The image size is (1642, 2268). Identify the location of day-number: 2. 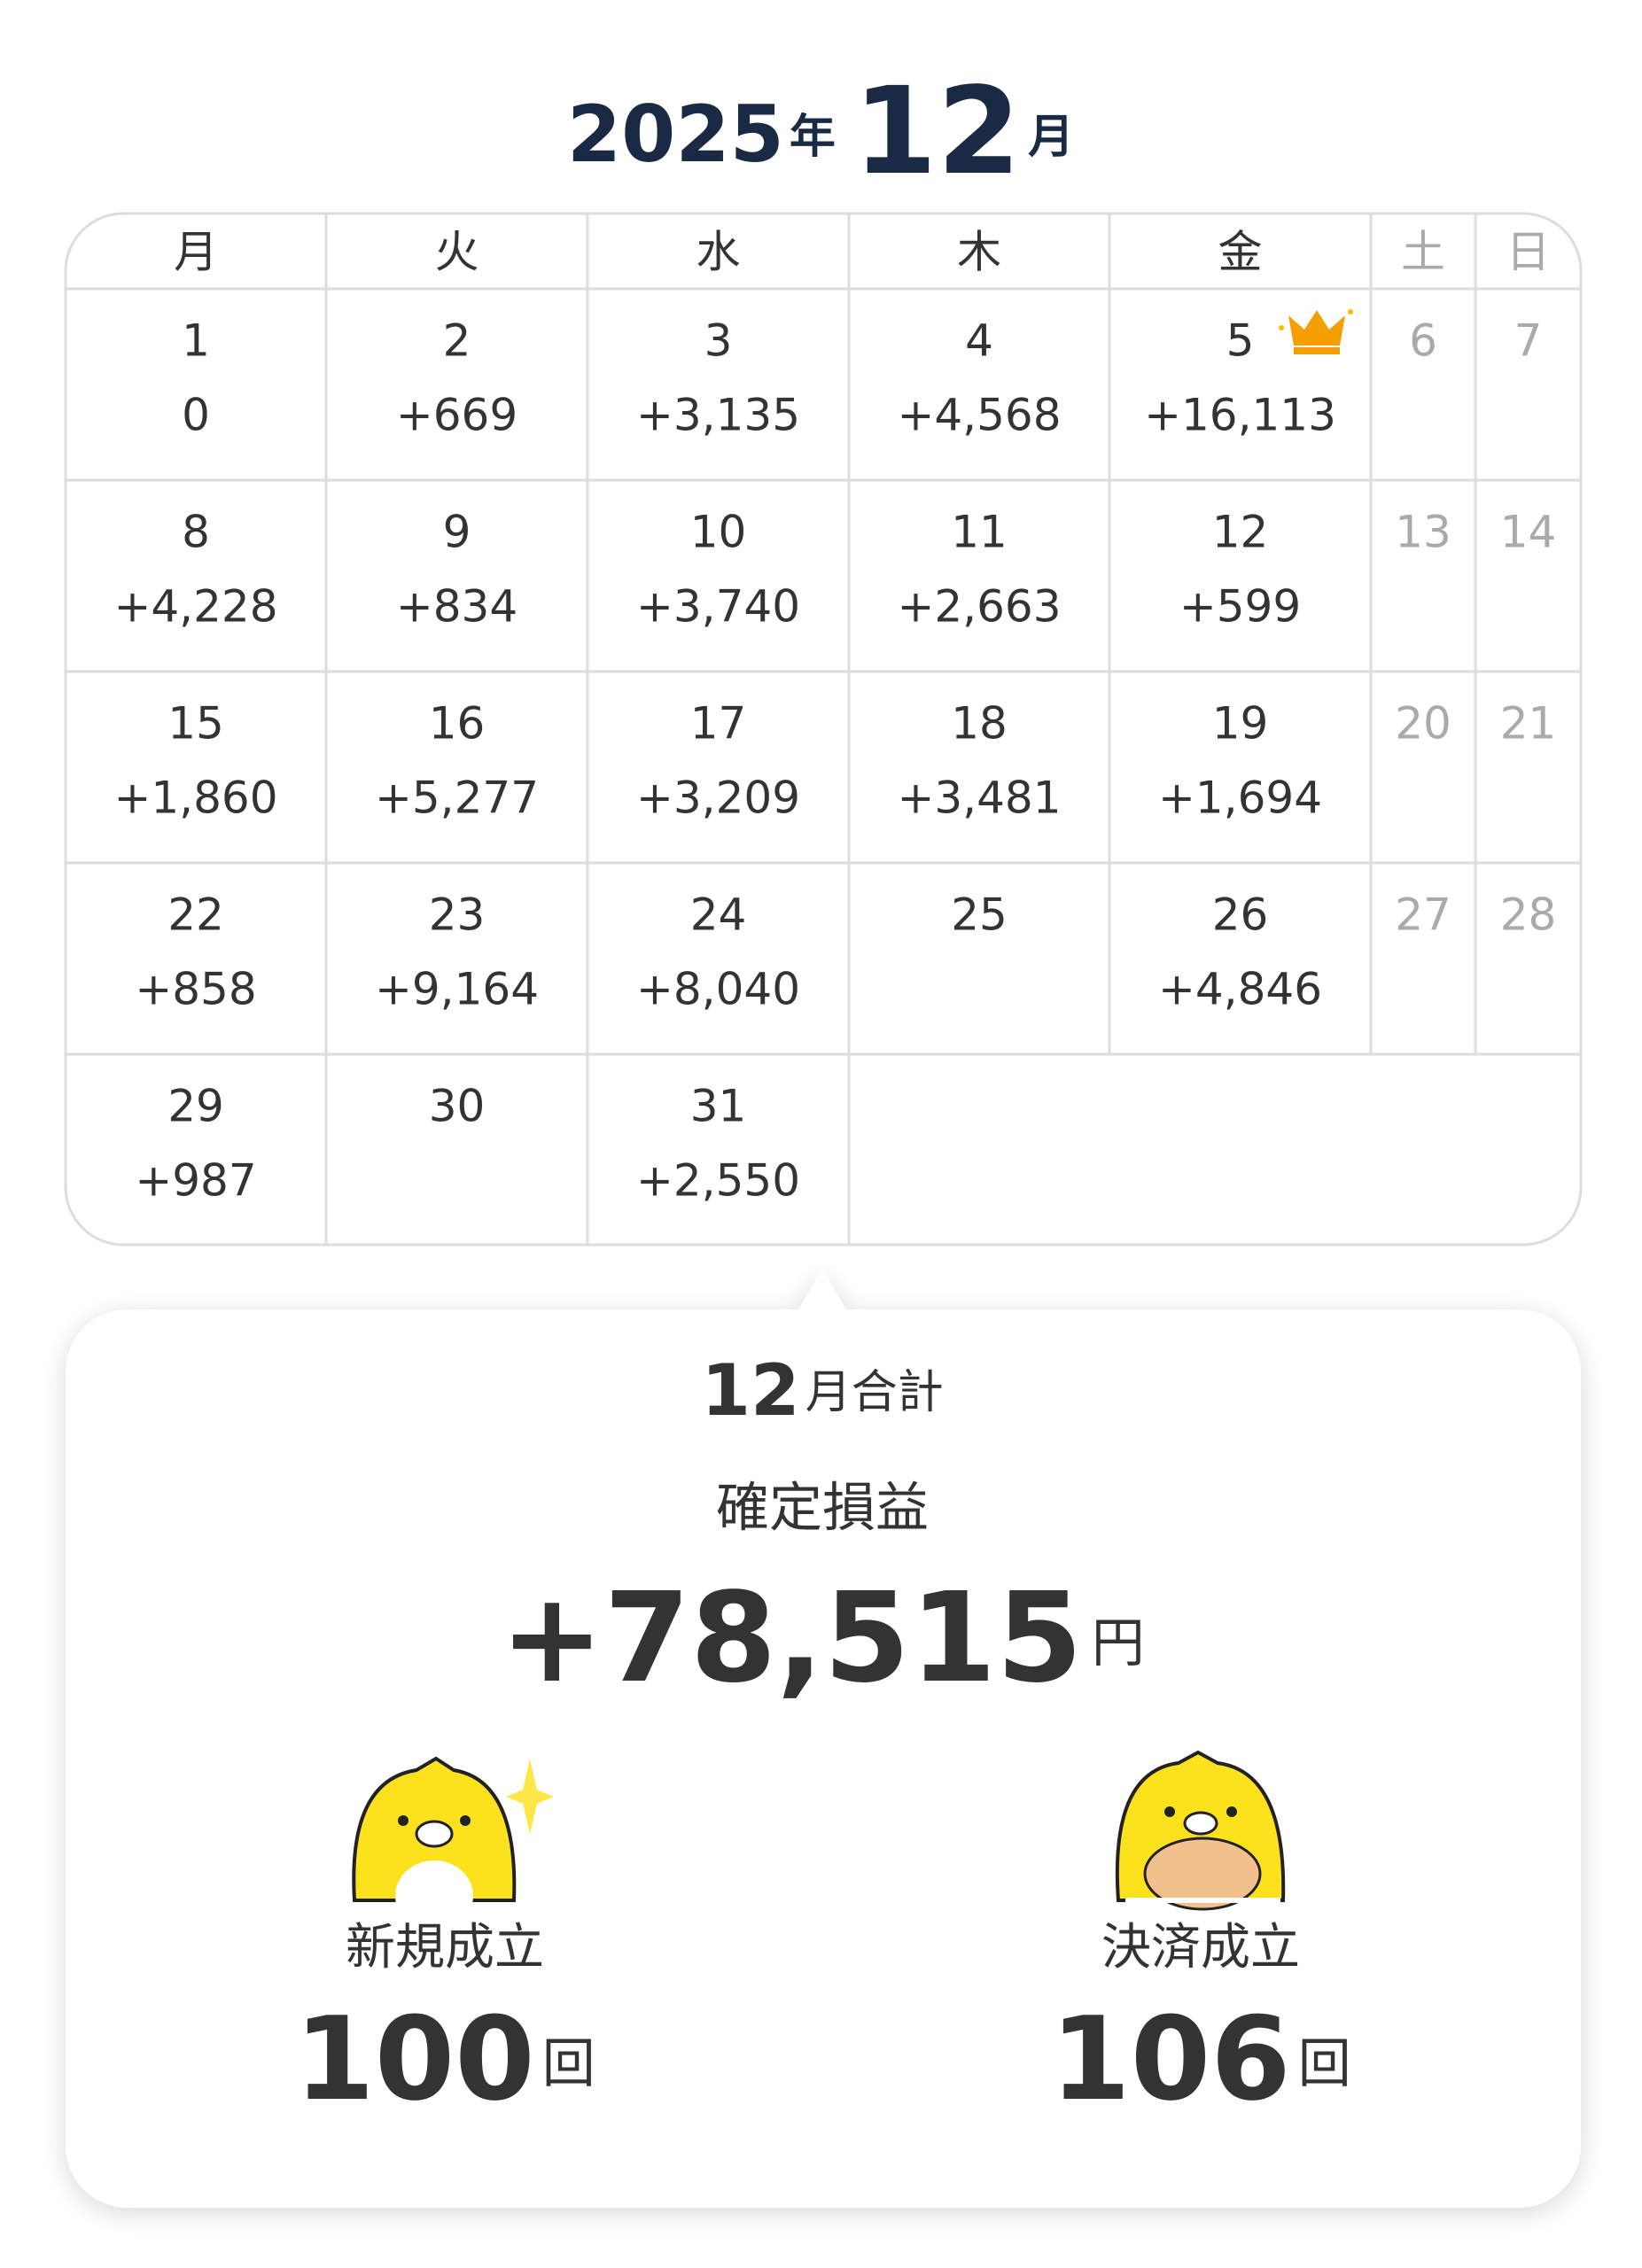
(457, 341).